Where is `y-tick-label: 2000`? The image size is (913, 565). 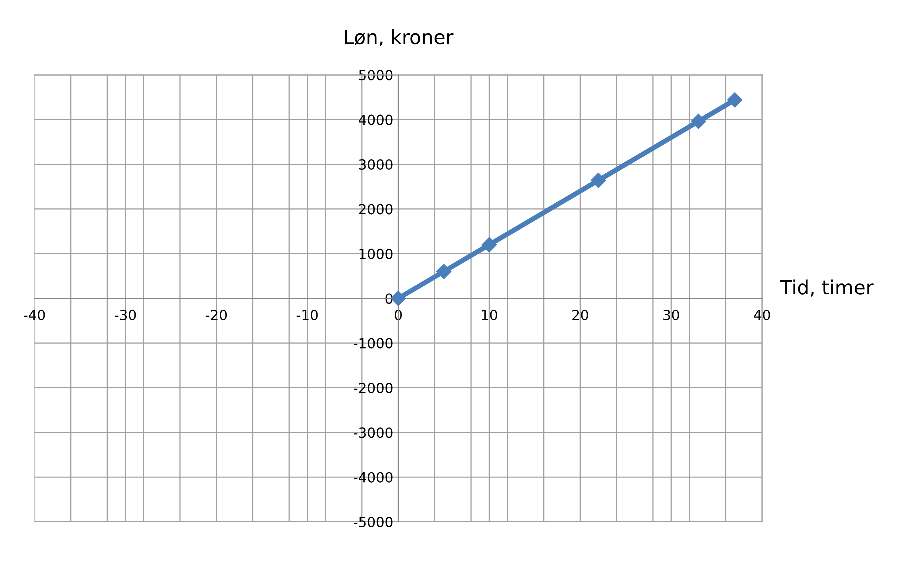
y-tick-label: 2000 is located at coordinates (376, 209).